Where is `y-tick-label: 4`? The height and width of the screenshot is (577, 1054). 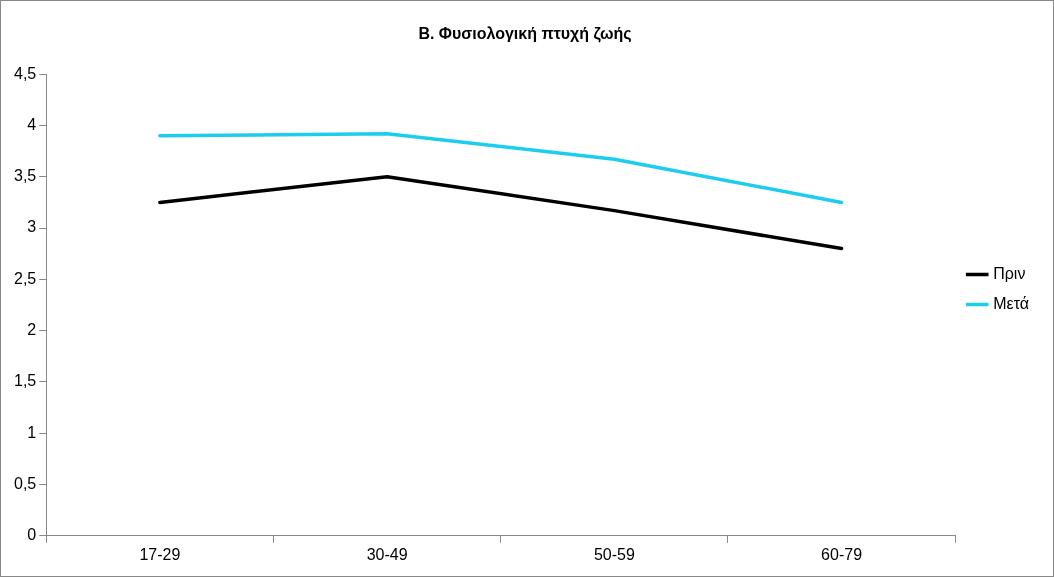
y-tick-label: 4 is located at coordinates (32, 124).